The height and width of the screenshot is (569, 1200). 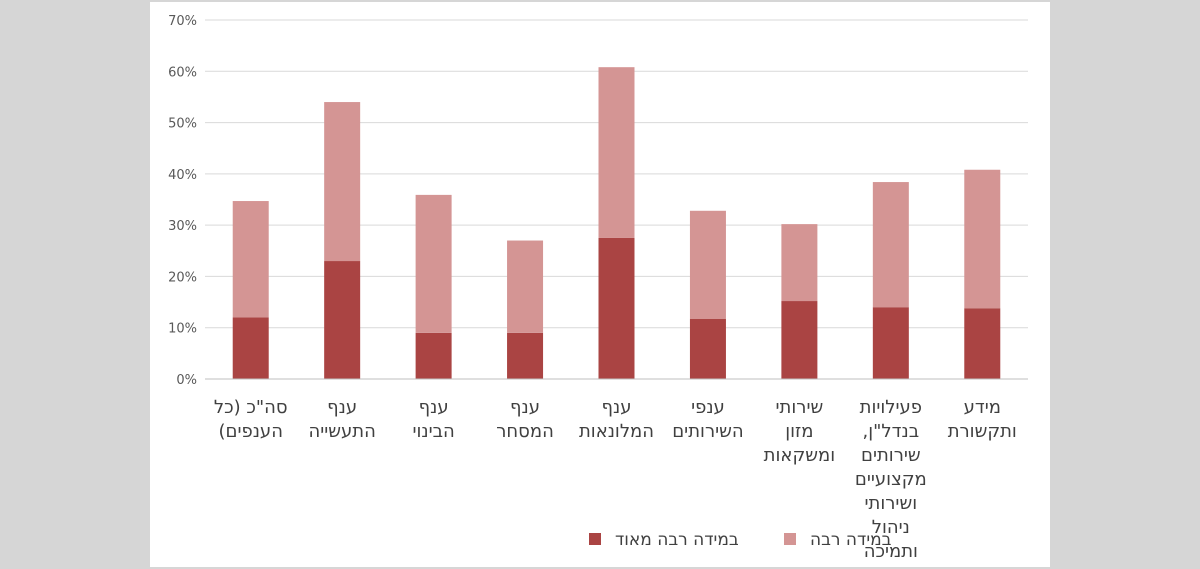 I want to click on y-tick-label: 20%, so click(x=182, y=277).